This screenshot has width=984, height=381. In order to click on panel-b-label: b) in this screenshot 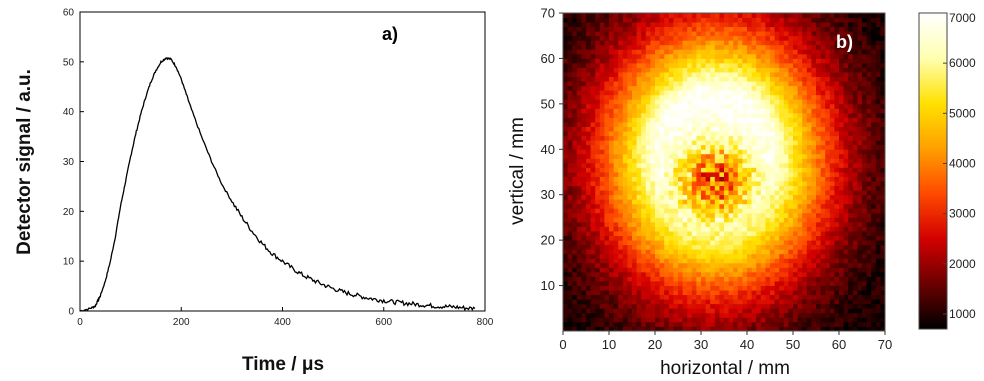, I will do `click(844, 42)`.